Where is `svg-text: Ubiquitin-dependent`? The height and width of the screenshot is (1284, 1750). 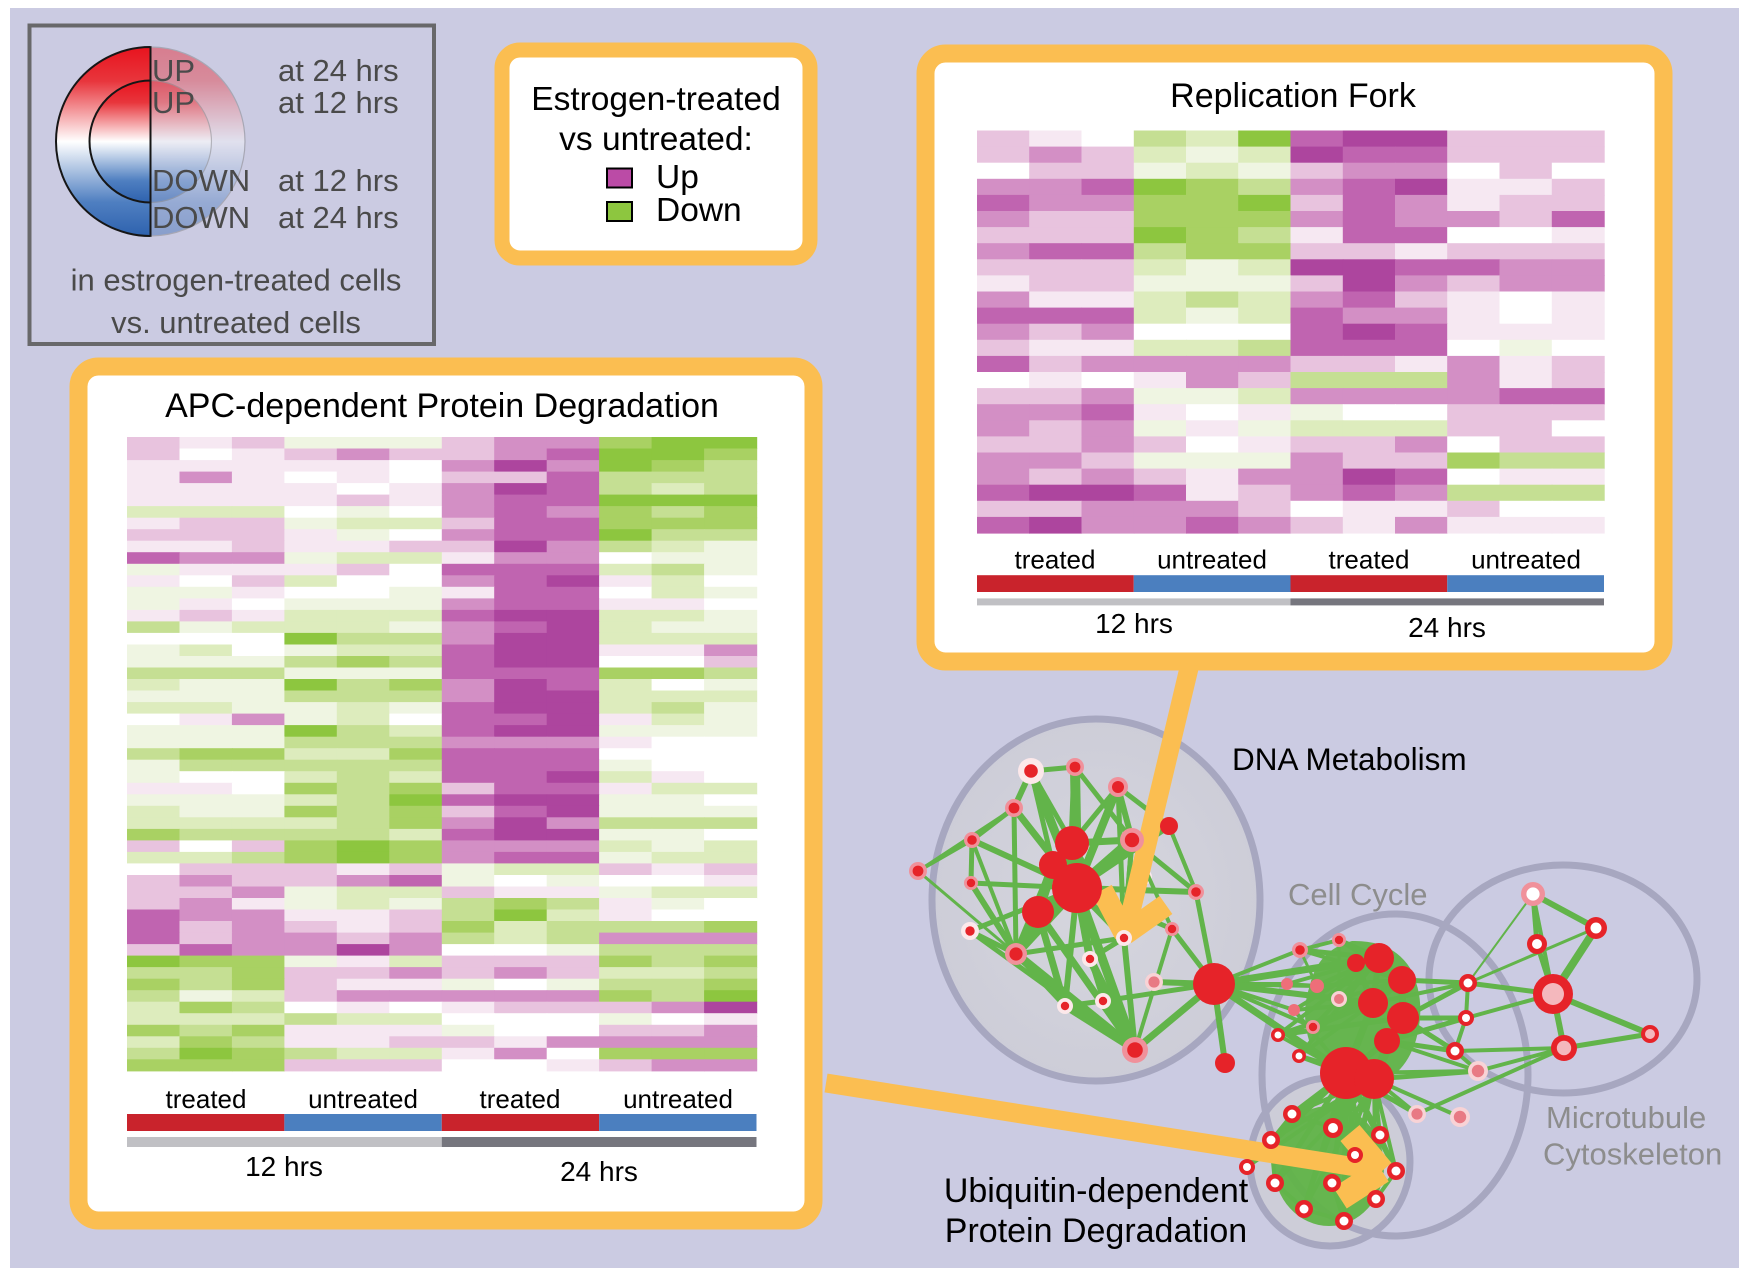 svg-text: Ubiquitin-dependent is located at coordinates (1096, 1191).